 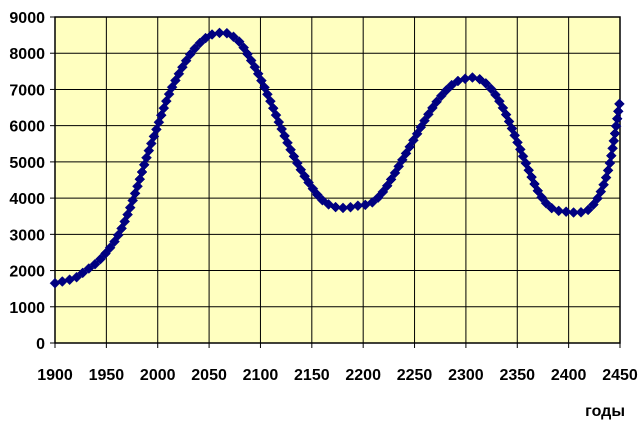 I want to click on x-axis-label: годы, so click(x=605, y=411).